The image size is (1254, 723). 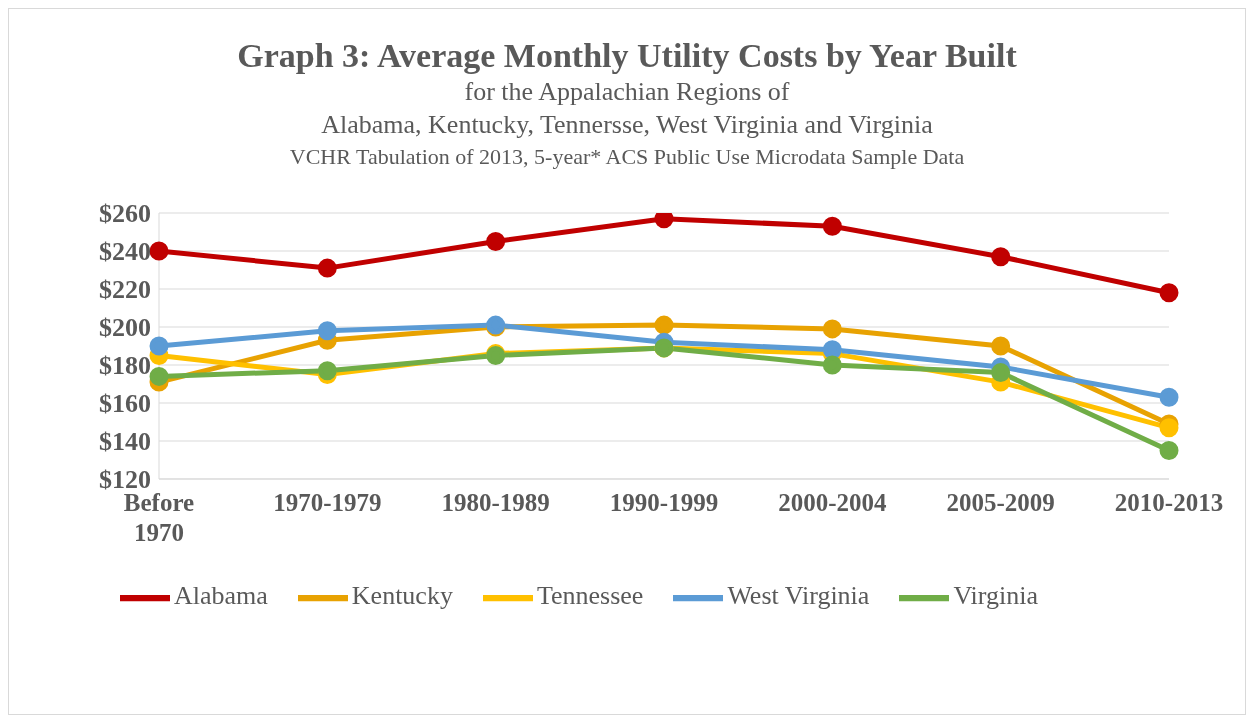 What do you see at coordinates (402, 595) in the screenshot?
I see `legend-label: Kentucky` at bounding box center [402, 595].